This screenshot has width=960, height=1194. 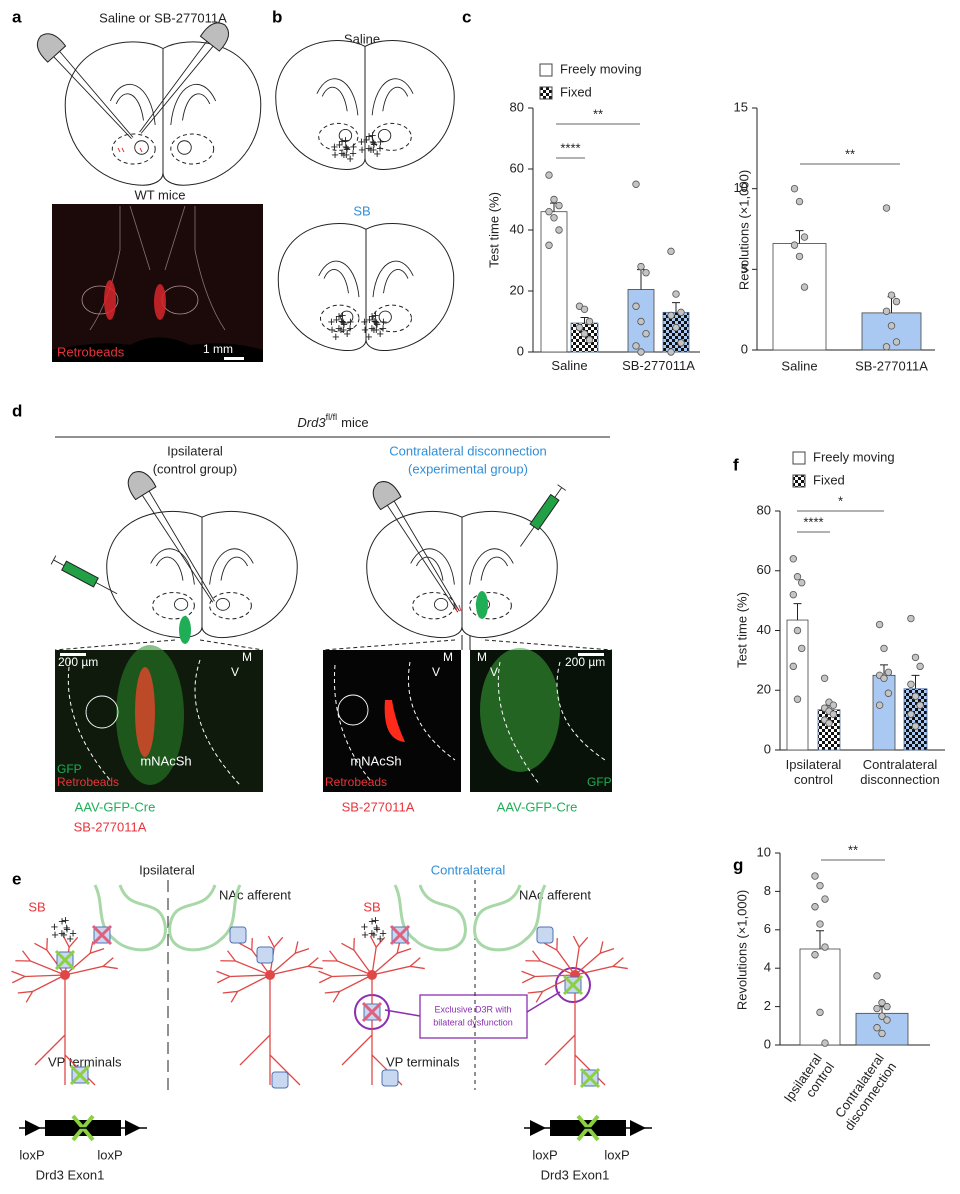 What do you see at coordinates (517, 289) in the screenshot?
I see `y-tick-label: 20` at bounding box center [517, 289].